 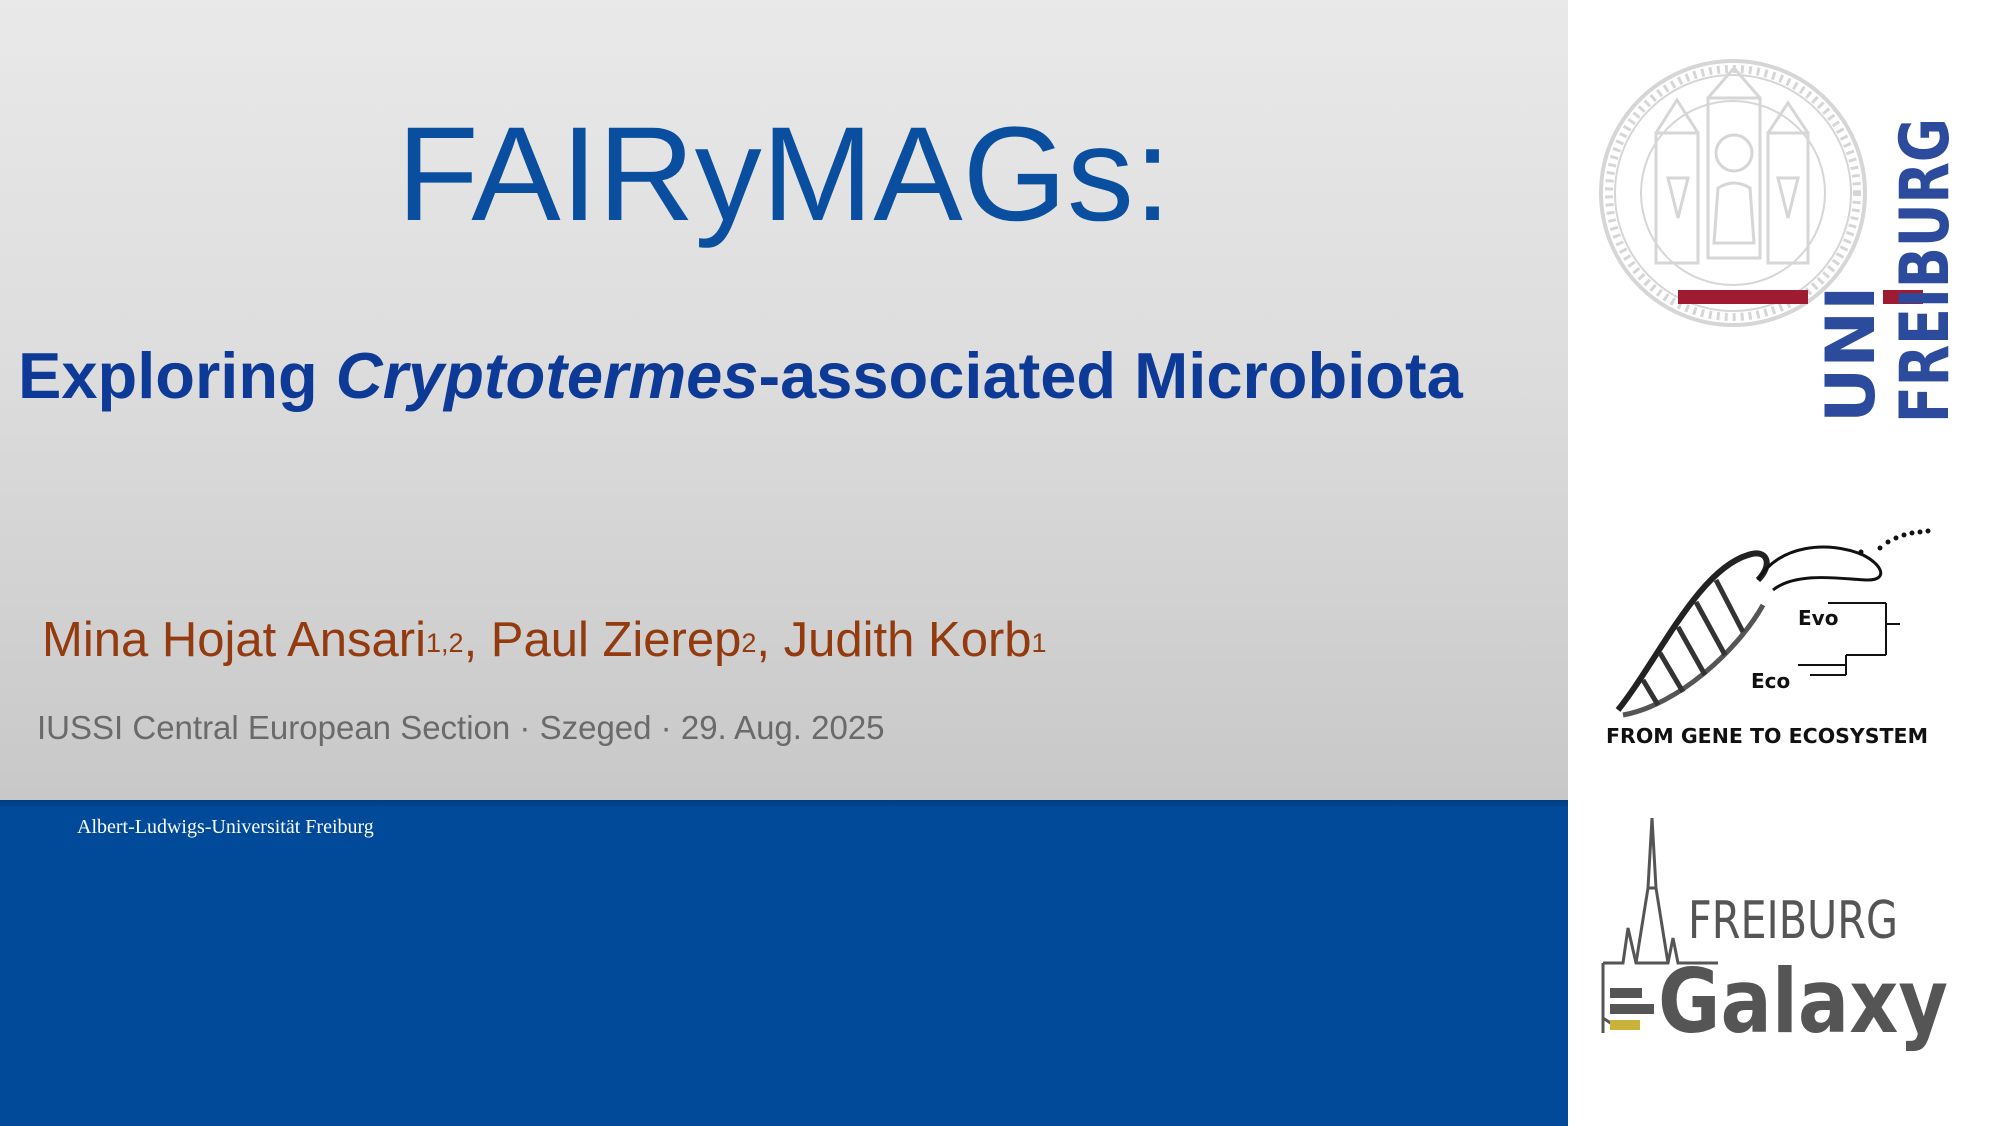 I want to click on uni-red-bar-right, so click(x=1903, y=297).